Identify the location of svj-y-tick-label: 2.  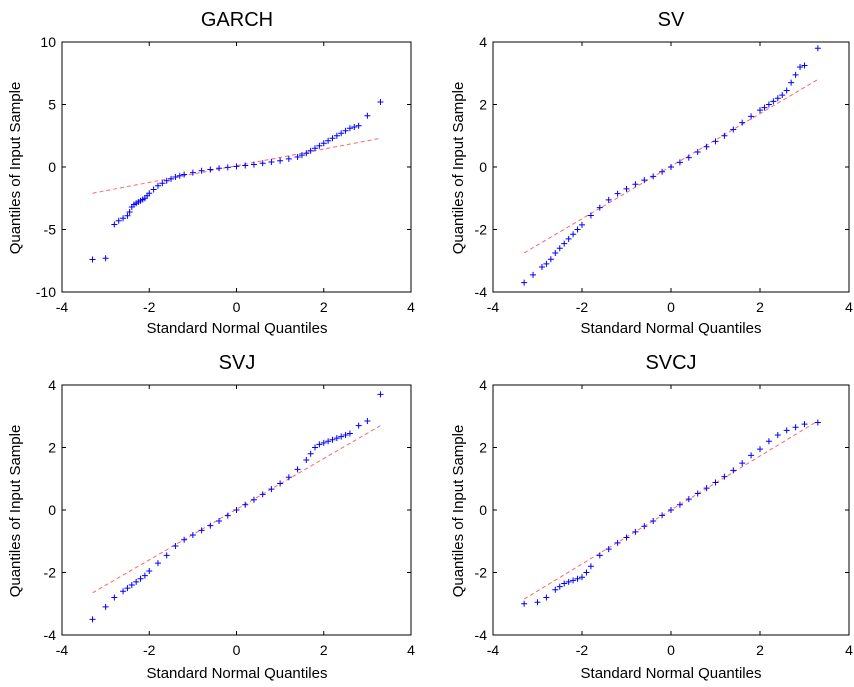
(52, 448).